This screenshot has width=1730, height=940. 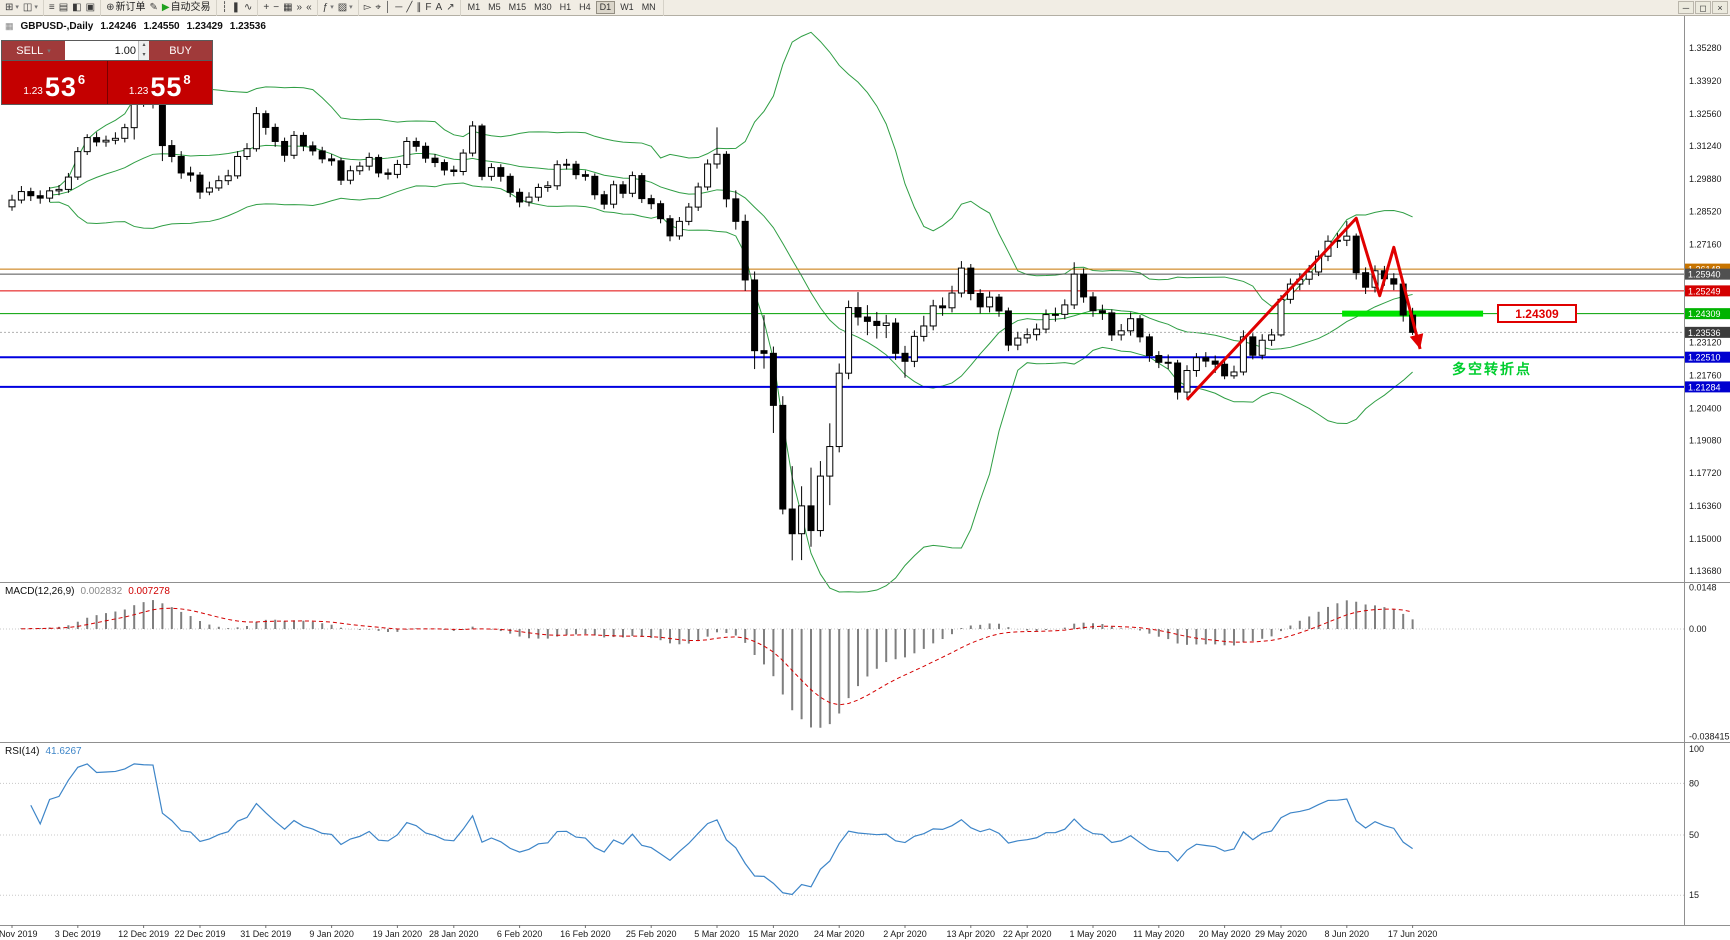 What do you see at coordinates (1709, 737) in the screenshot?
I see `svg-text: -0.038415` at bounding box center [1709, 737].